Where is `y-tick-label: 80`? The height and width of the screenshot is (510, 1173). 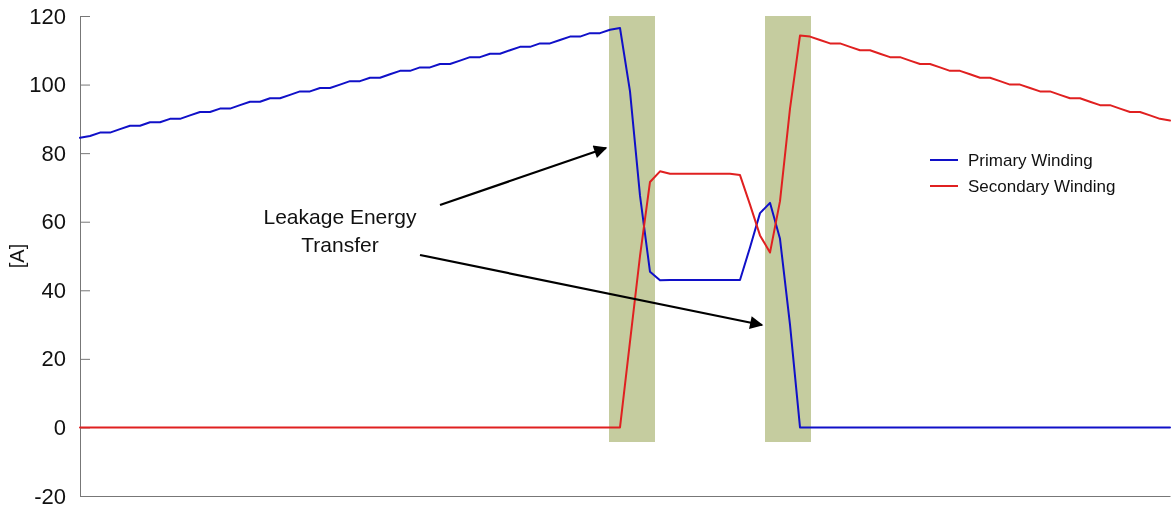 y-tick-label: 80 is located at coordinates (53, 153).